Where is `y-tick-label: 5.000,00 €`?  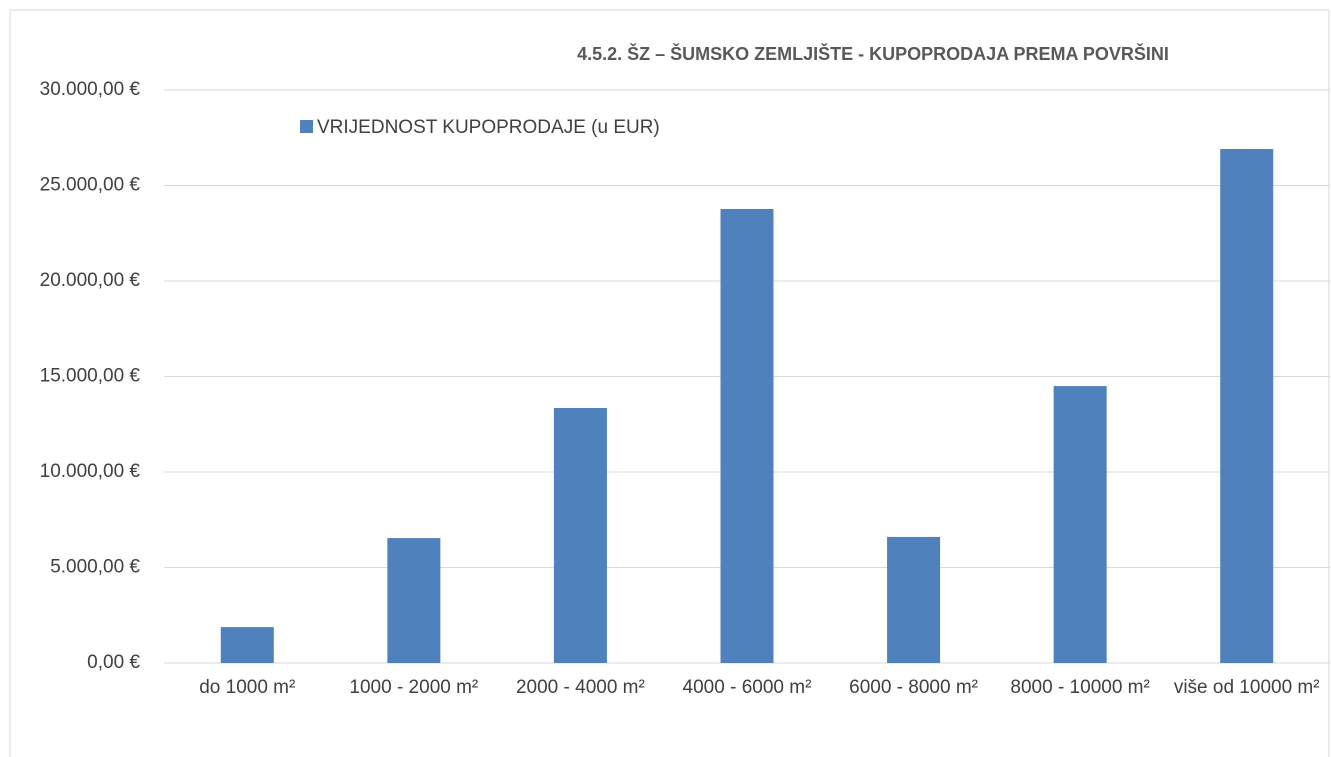
y-tick-label: 5.000,00 € is located at coordinates (95, 567).